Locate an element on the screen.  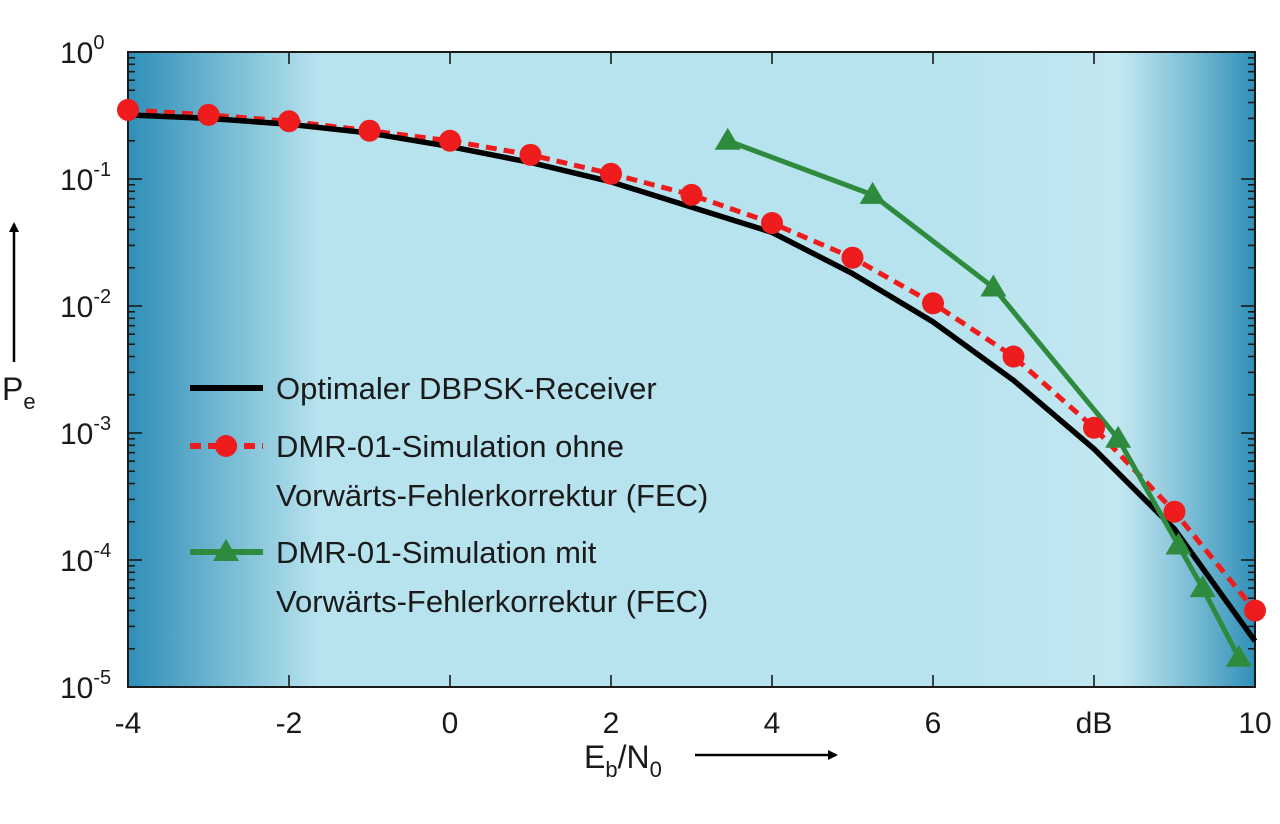
svg-text: Pe is located at coordinates (19, 392).